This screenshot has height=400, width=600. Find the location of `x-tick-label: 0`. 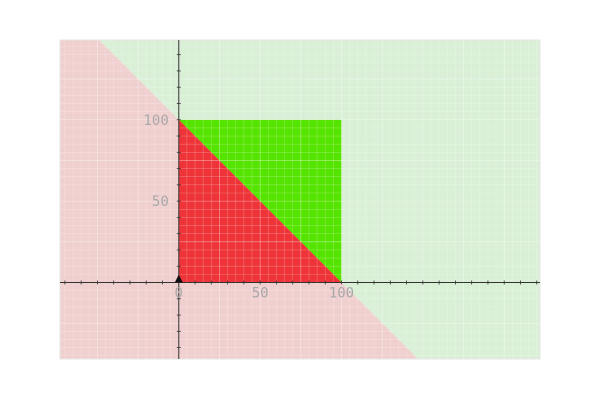

x-tick-label: 0 is located at coordinates (179, 294).